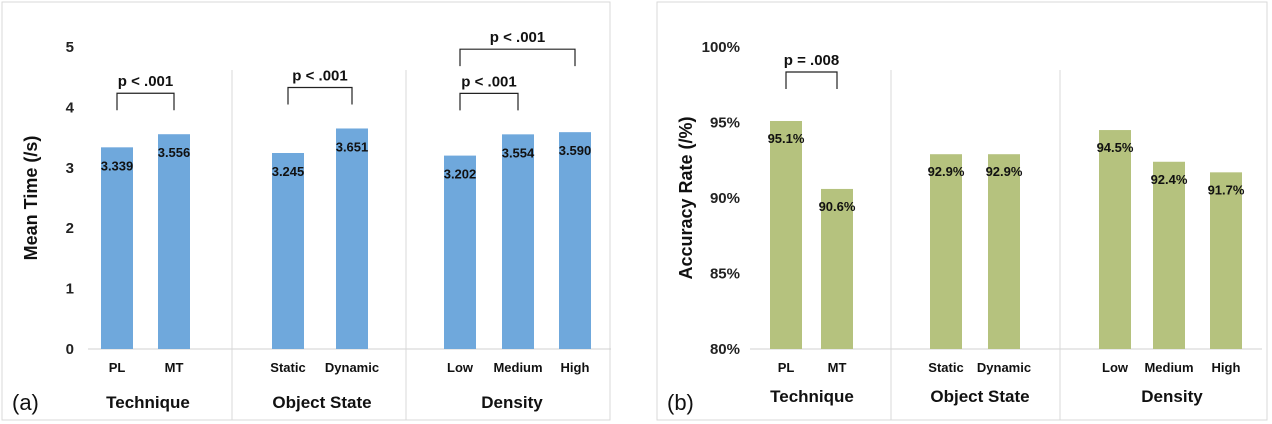  What do you see at coordinates (1169, 179) in the screenshot?
I see `data-label: 92.4%` at bounding box center [1169, 179].